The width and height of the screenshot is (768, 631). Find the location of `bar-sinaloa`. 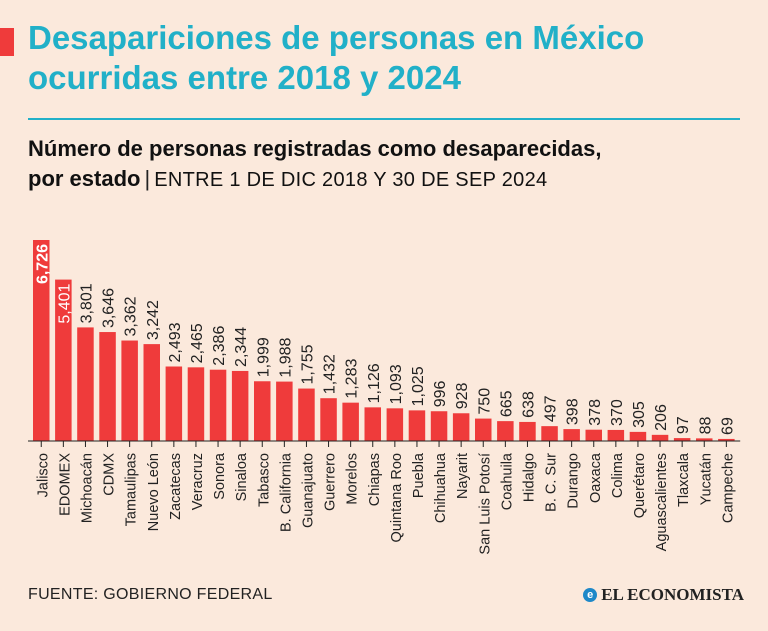

bar-sinaloa is located at coordinates (240, 405).